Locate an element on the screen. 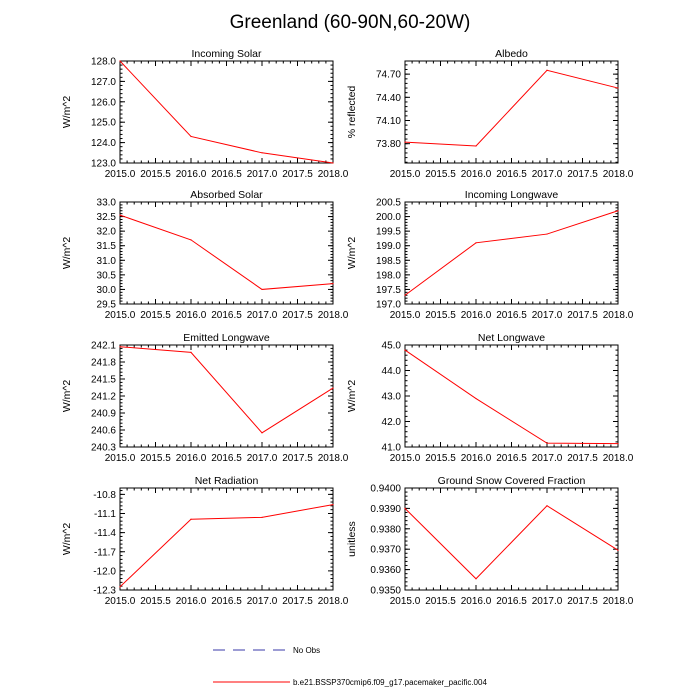 This screenshot has height=700, width=700. y-tick-label: 199.5 is located at coordinates (388, 232).